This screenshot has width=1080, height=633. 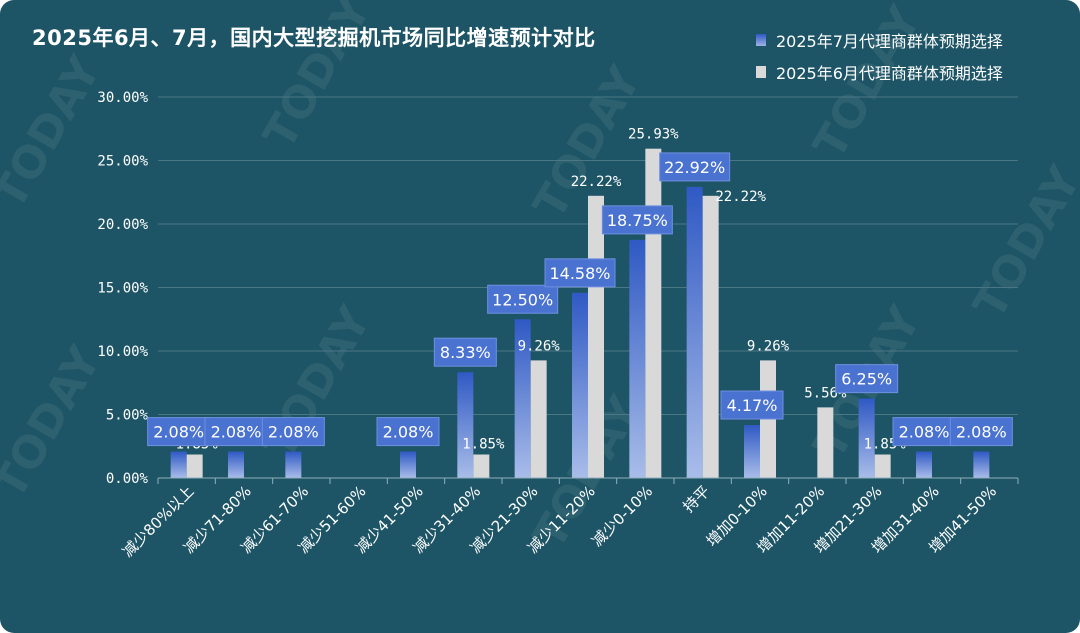 I want to click on data-label-june: 1.85%, so click(x=483, y=445).